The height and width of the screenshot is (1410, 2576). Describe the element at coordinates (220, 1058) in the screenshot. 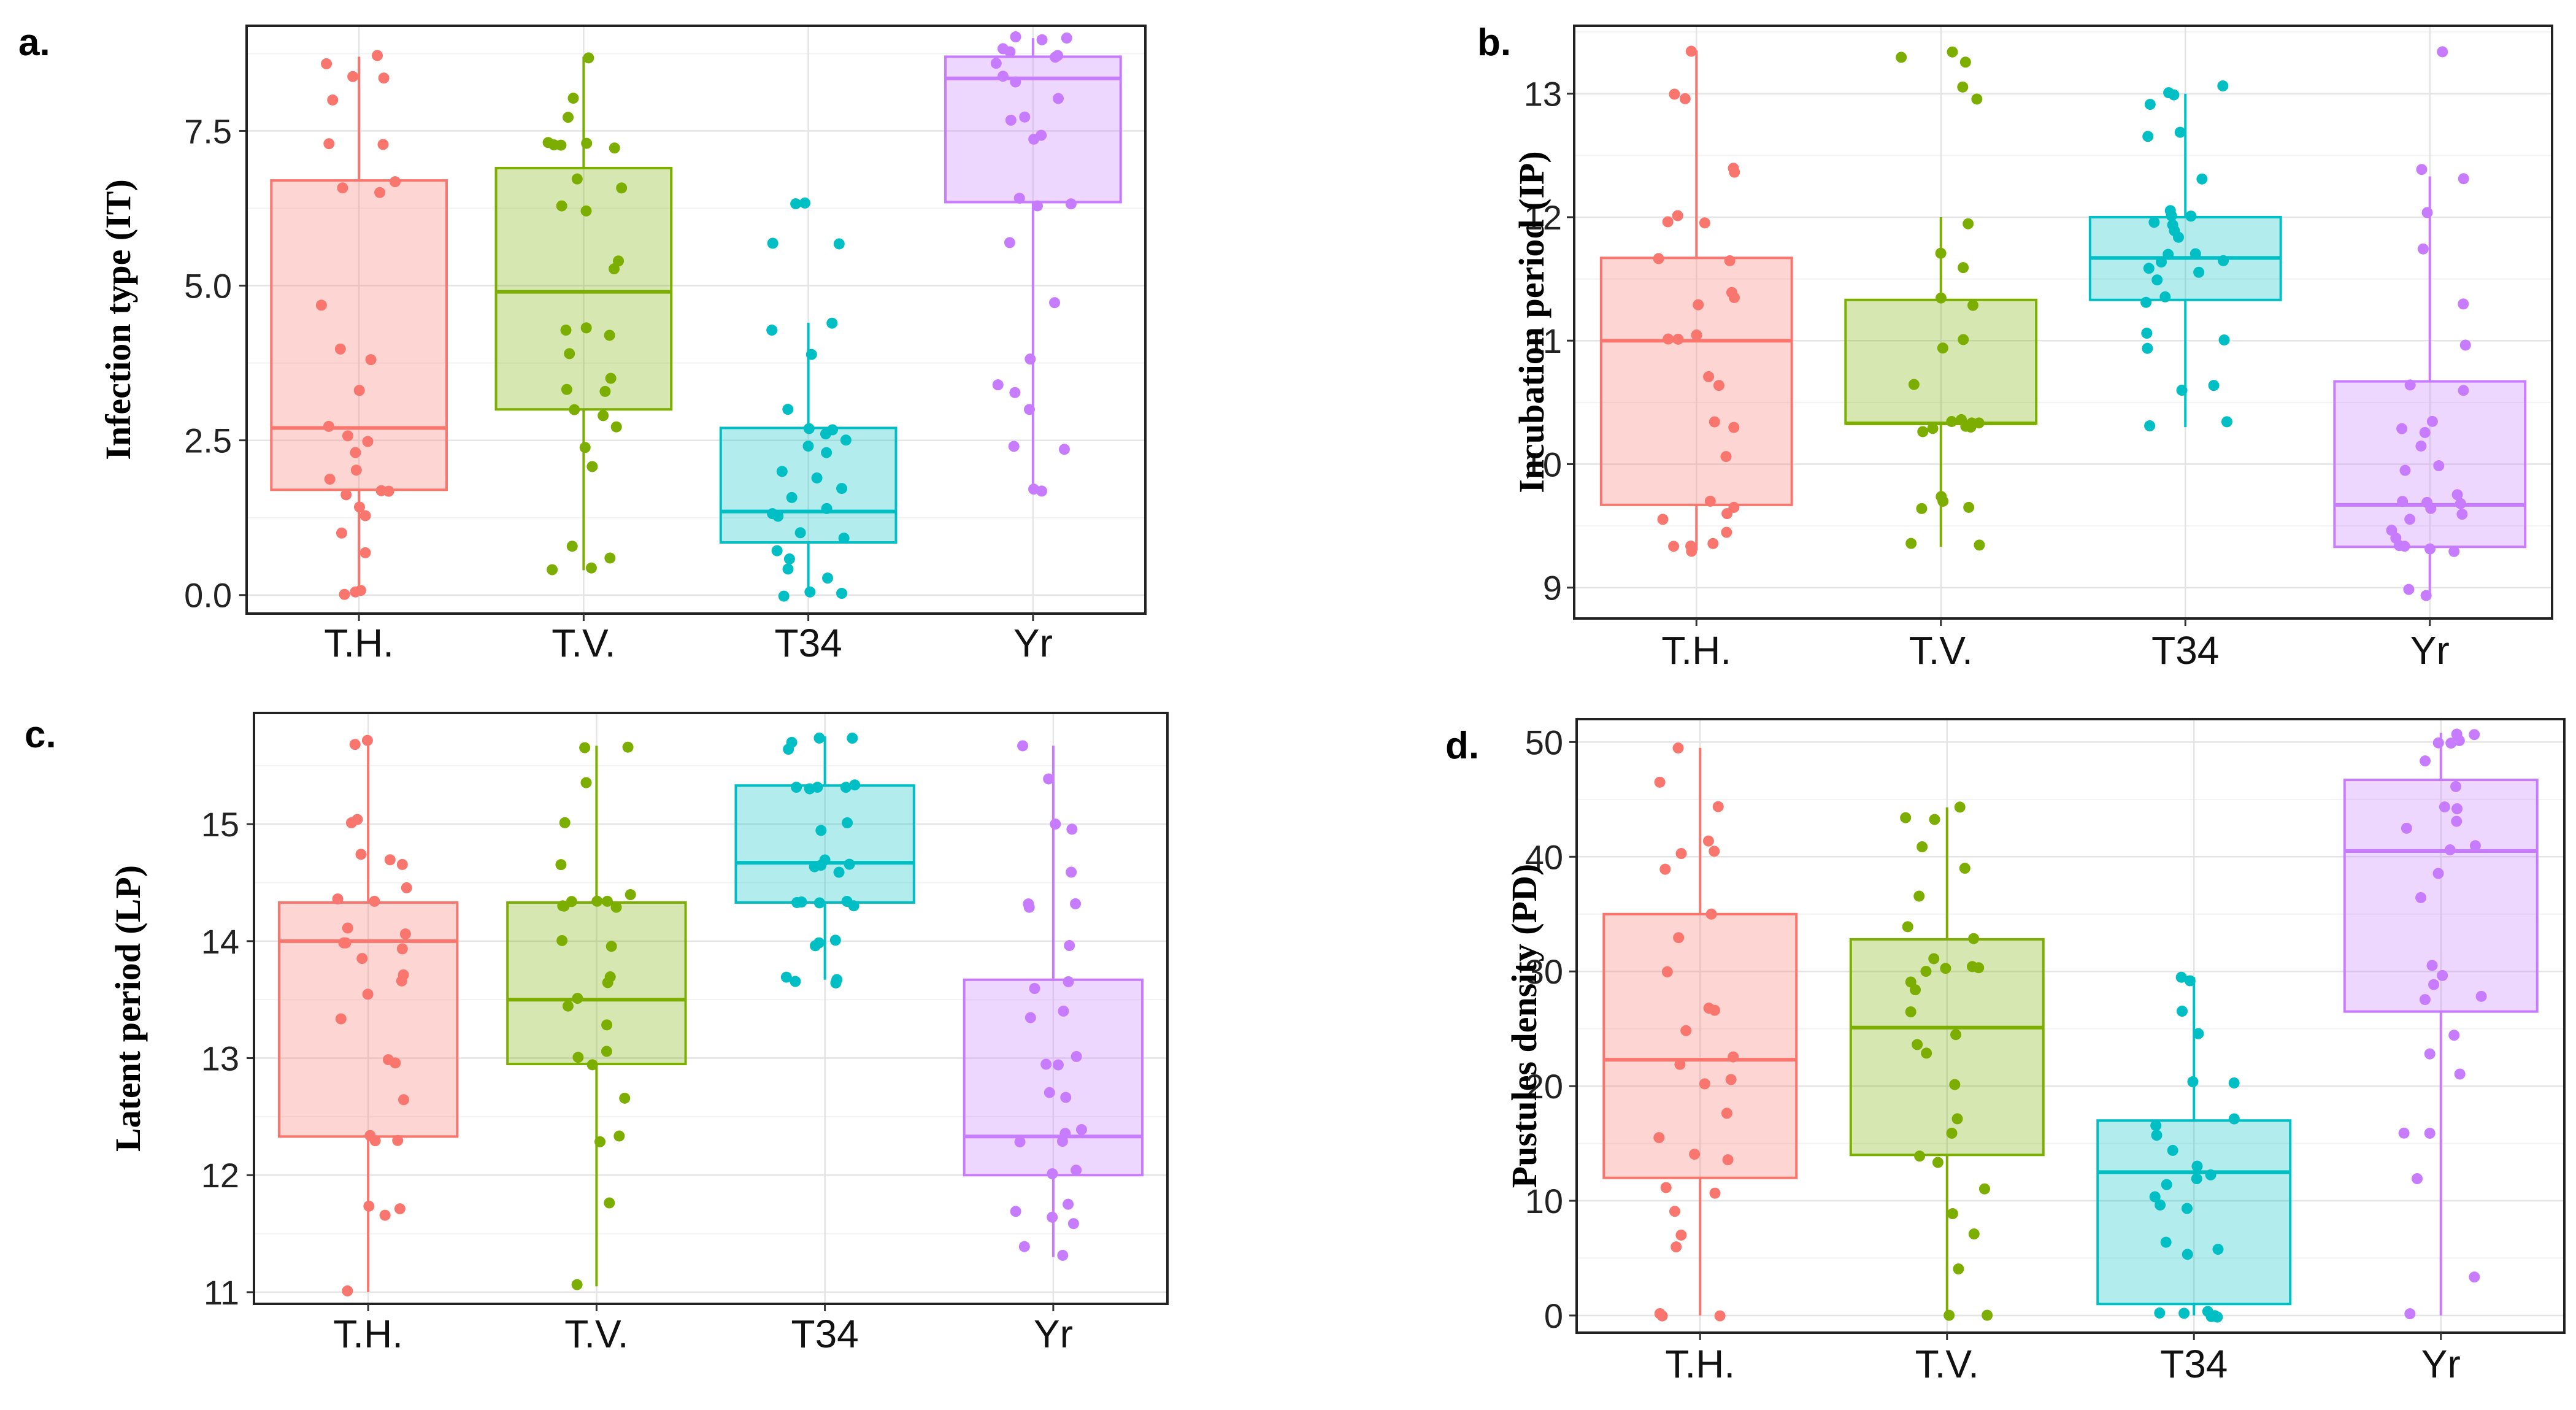

I see `y-tick-label: 13` at that location.